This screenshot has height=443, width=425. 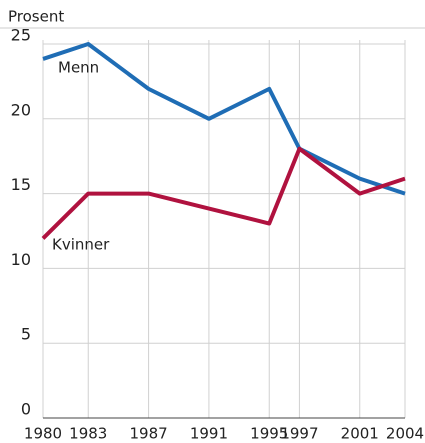 What do you see at coordinates (36, 17) in the screenshot?
I see `y-axis-label: Prosent` at bounding box center [36, 17].